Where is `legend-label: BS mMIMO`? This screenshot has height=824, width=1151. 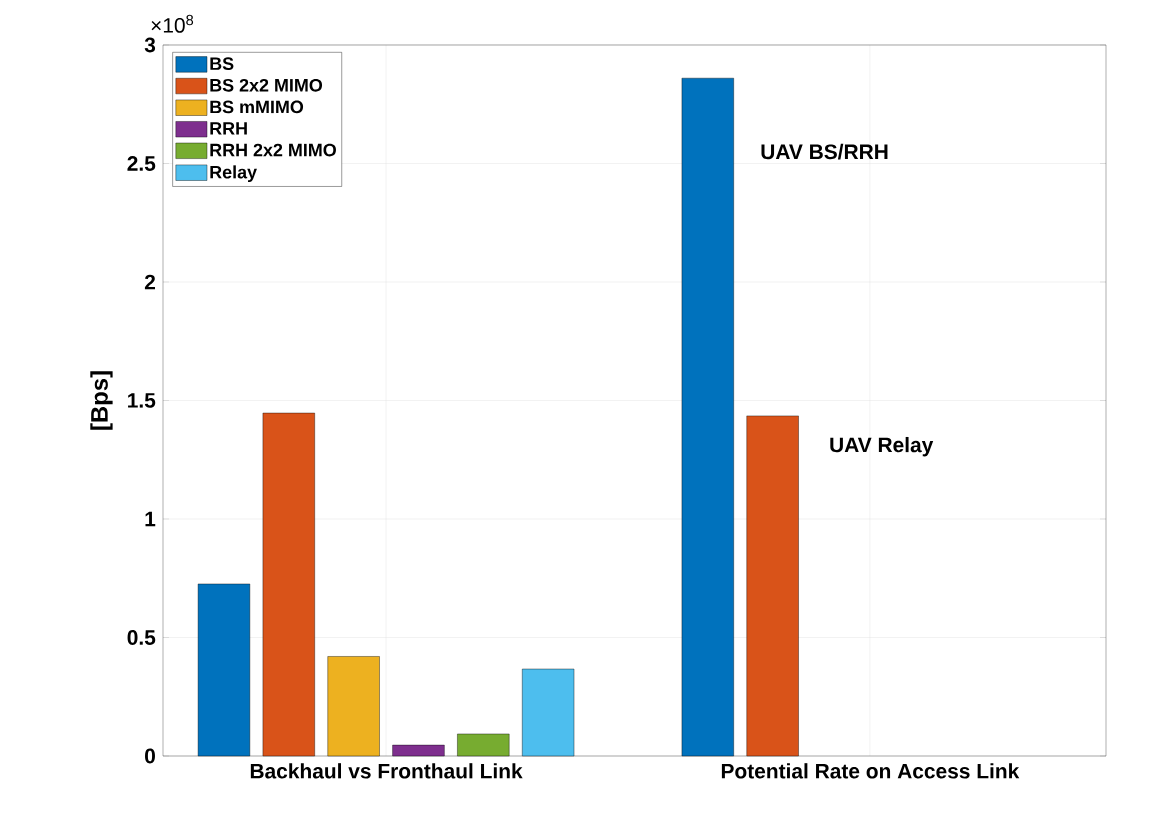 legend-label: BS mMIMO is located at coordinates (257, 107).